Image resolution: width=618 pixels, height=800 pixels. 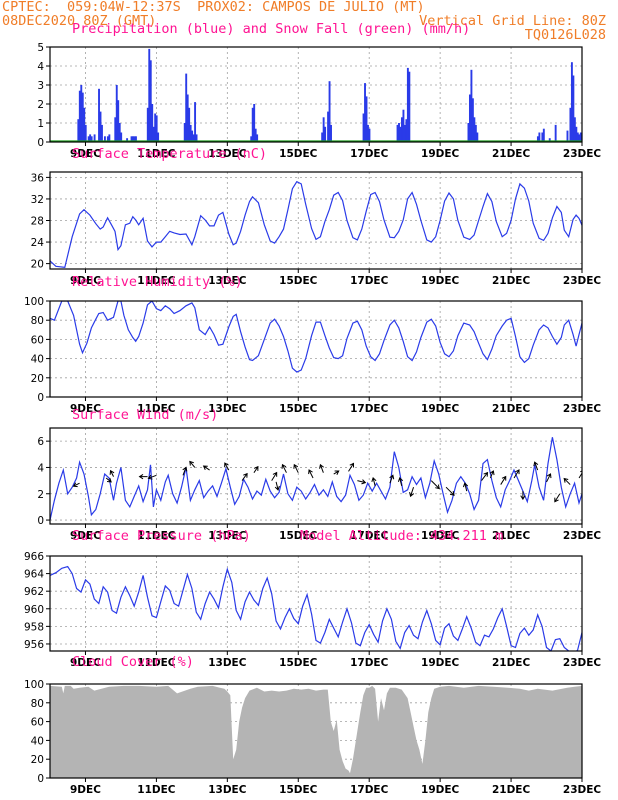 I want to click on y-tick-label: 40, so click(x=37, y=741).